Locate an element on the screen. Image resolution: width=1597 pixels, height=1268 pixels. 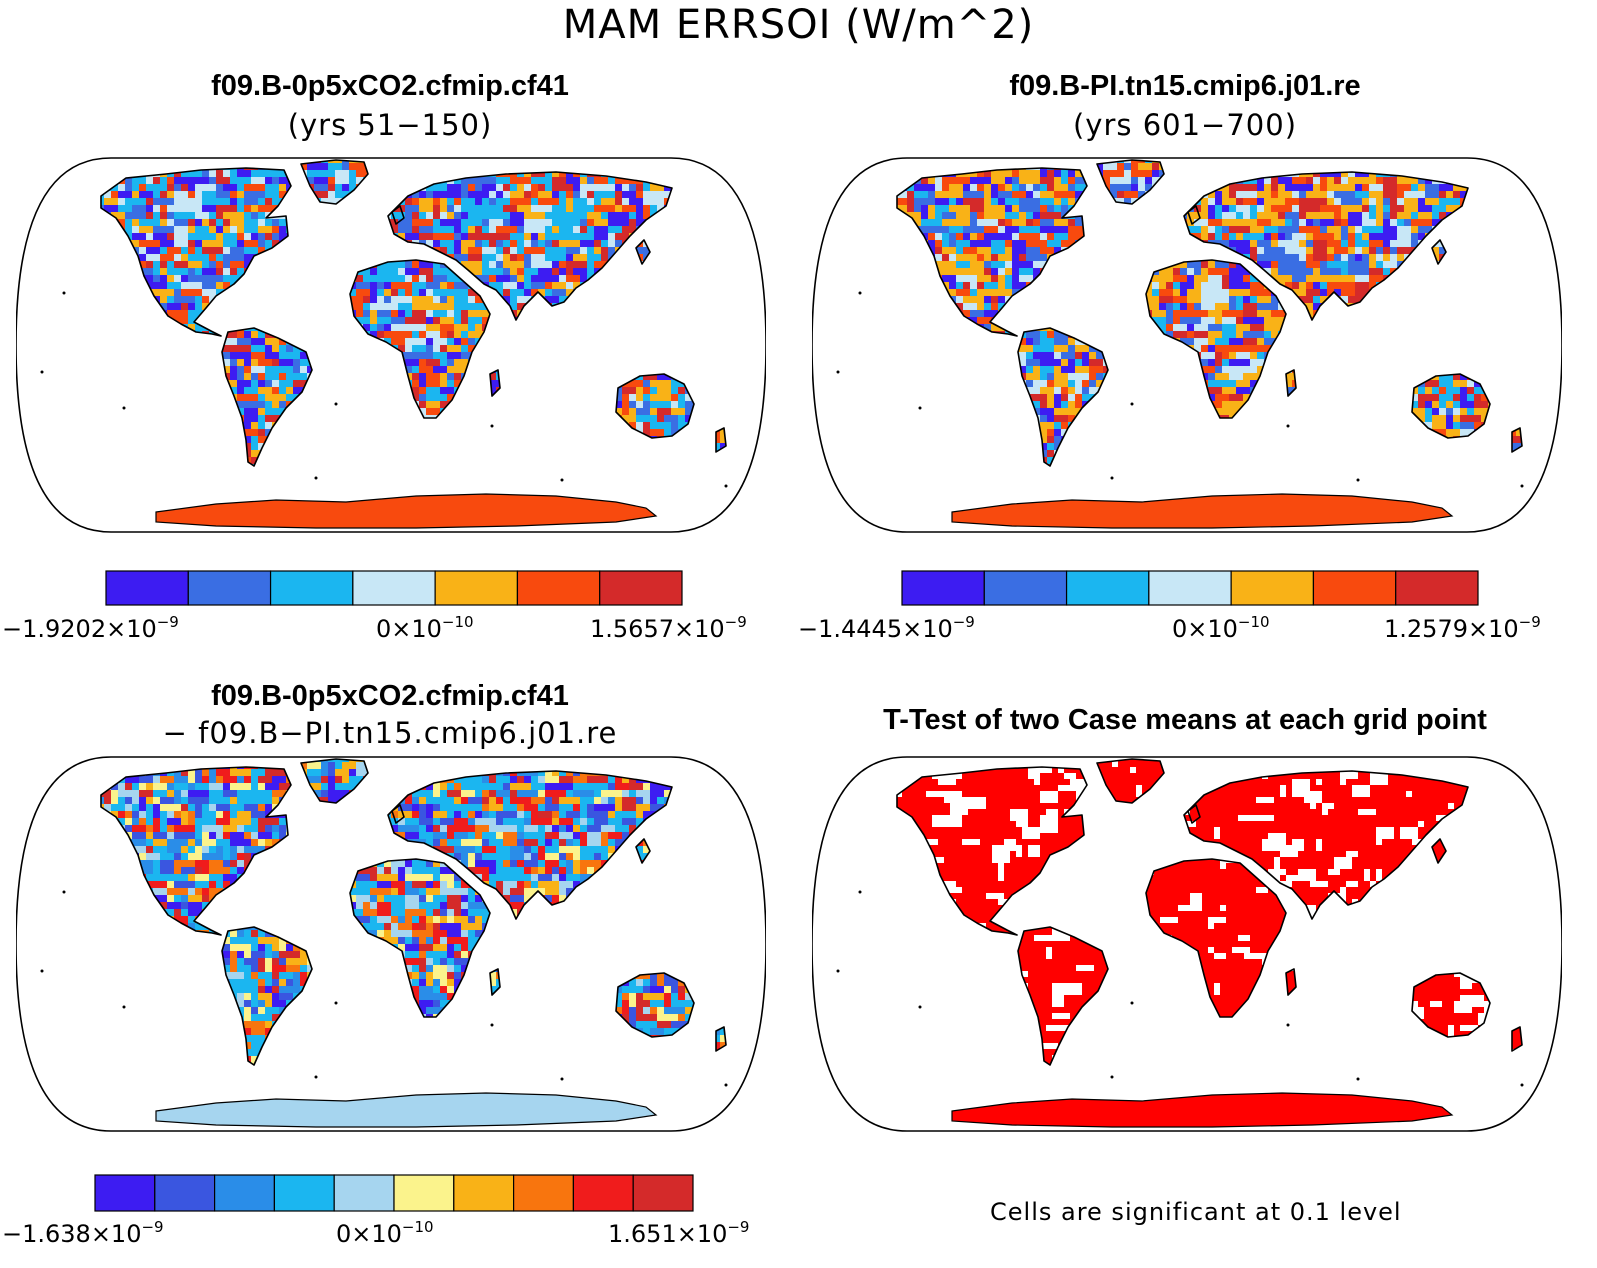
panel1-colorbar-min-label: −1.9202×10−9 is located at coordinates (90, 628).